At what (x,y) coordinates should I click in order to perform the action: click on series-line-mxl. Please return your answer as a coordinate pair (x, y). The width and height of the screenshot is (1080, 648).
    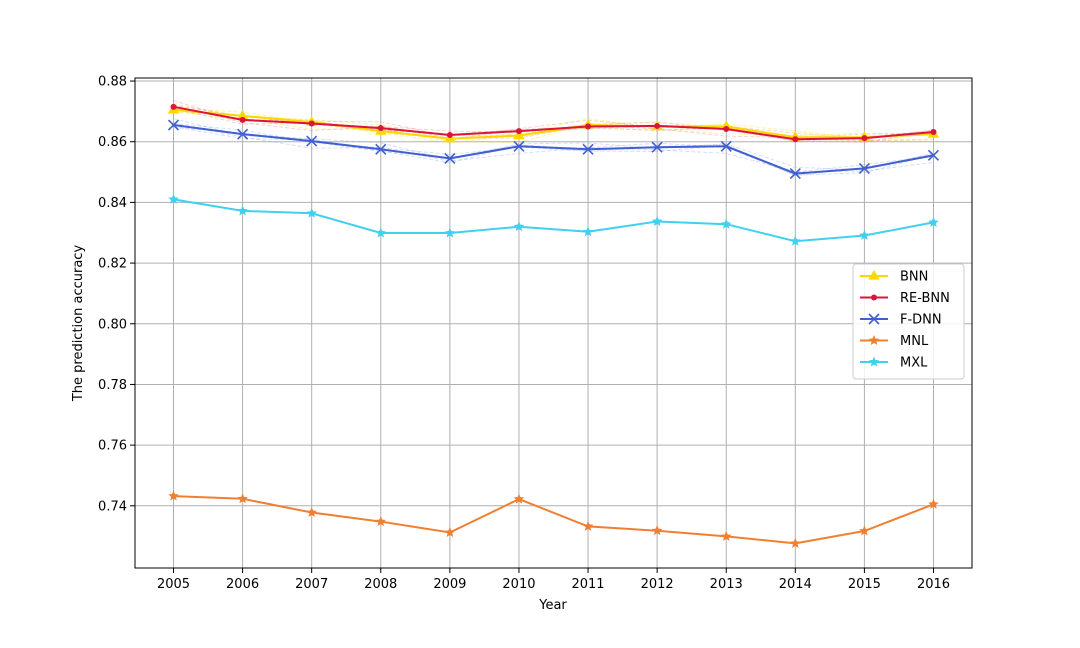
    Looking at the image, I should click on (553, 220).